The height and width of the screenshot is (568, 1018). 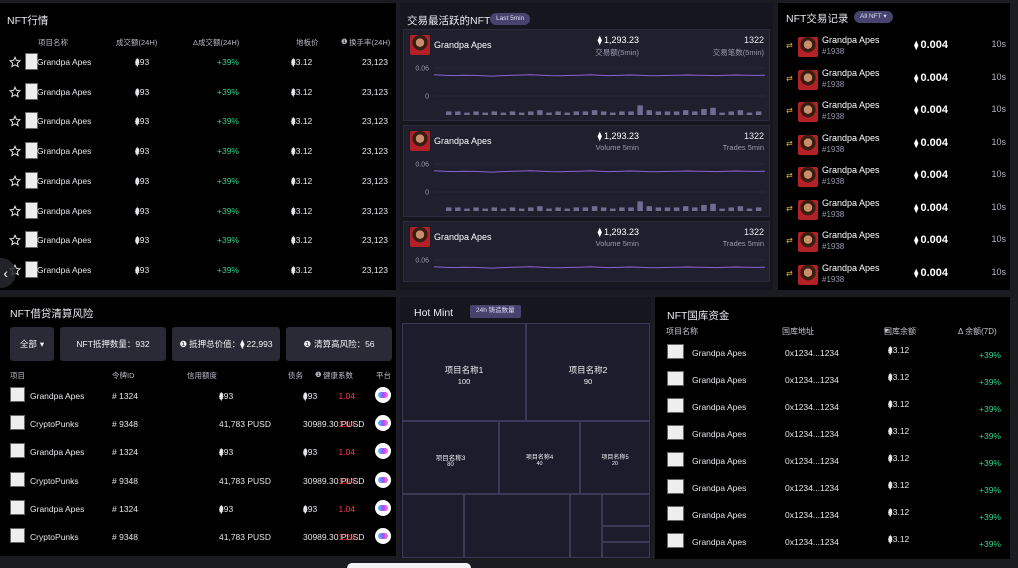 I want to click on trades-filter-dropdown: All NFT ▾, so click(x=873, y=17).